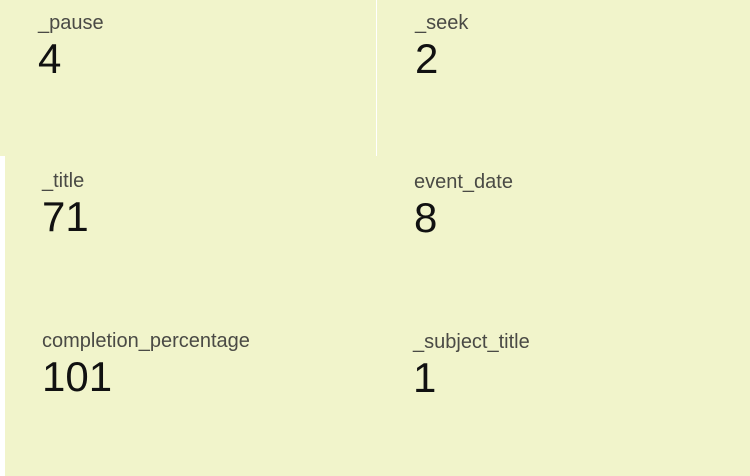 This screenshot has width=750, height=476. Describe the element at coordinates (441, 46) in the screenshot. I see `metric-seek: _seek 2` at that location.